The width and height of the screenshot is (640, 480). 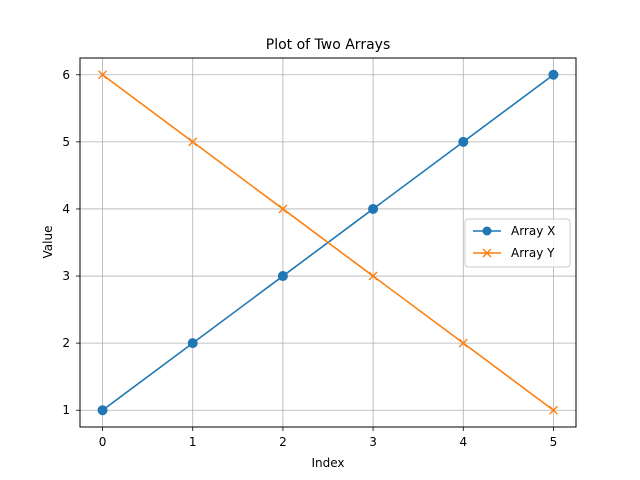 I want to click on x-tick-label: 0, so click(x=103, y=442).